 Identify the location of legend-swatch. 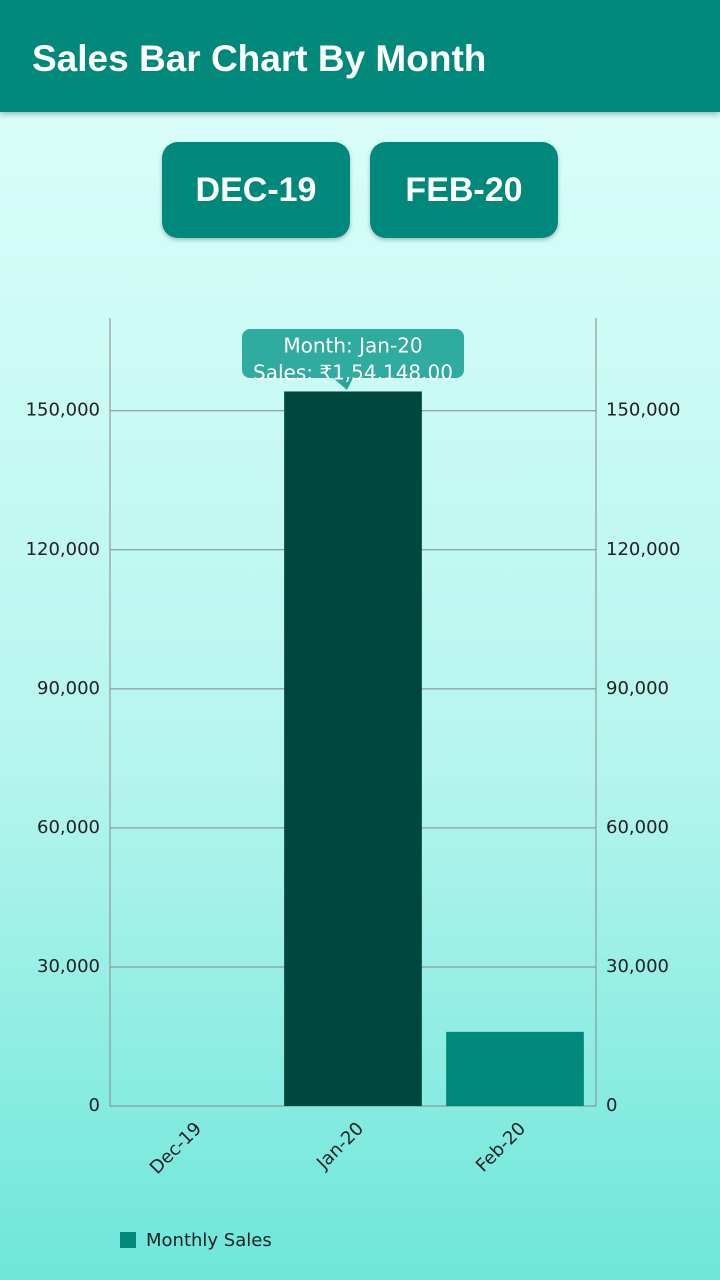
(128, 1240).